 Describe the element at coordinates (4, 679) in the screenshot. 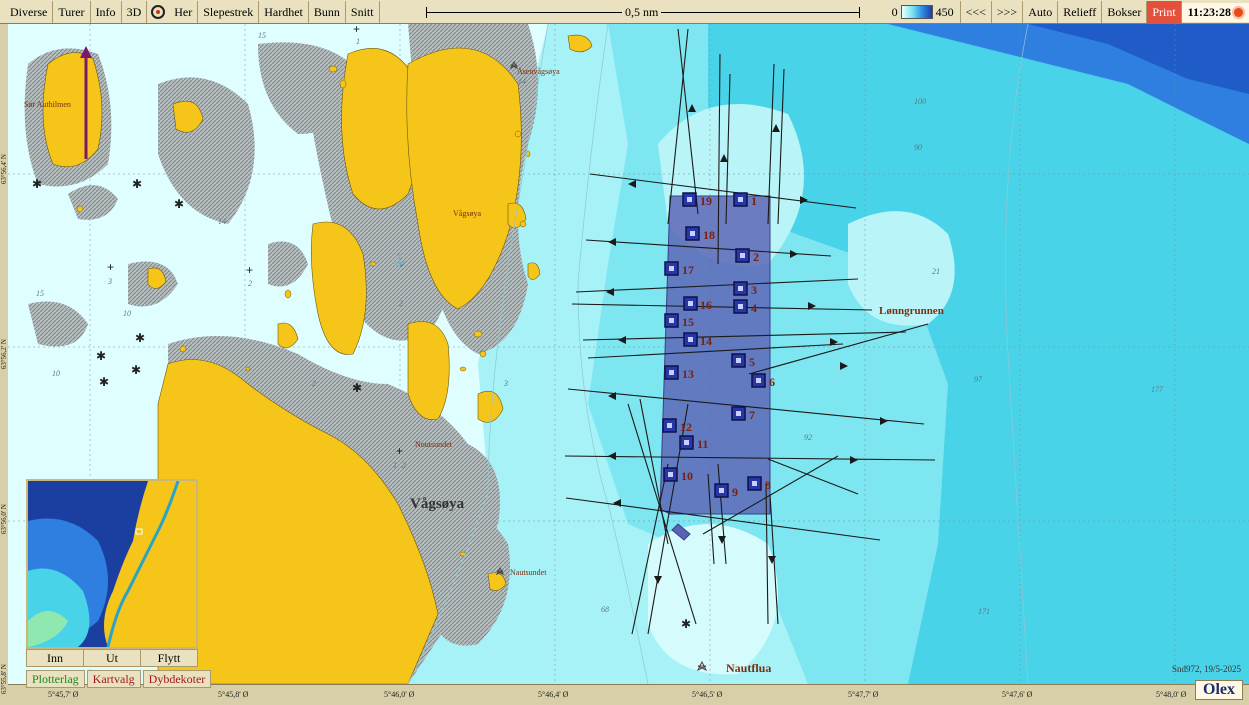

I see `lat-label: 63°55,8' N` at that location.